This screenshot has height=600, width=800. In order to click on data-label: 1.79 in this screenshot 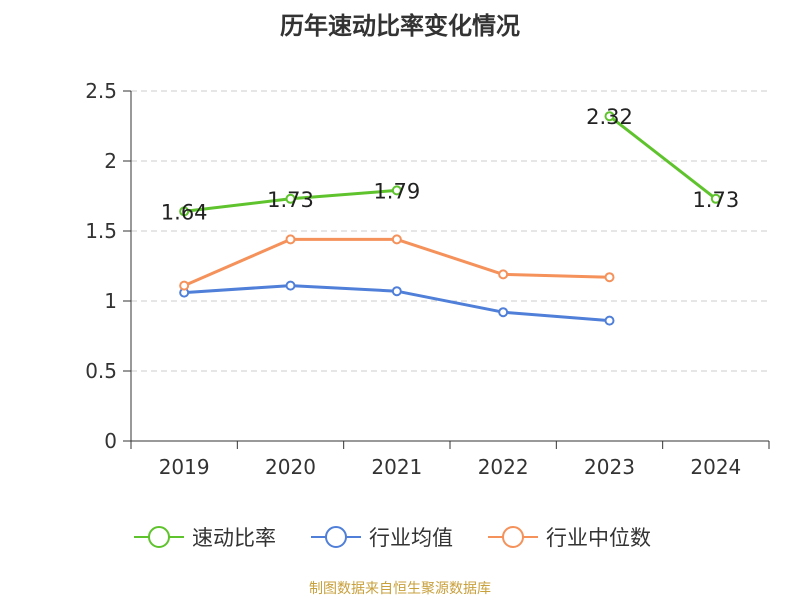, I will do `click(396, 191)`.